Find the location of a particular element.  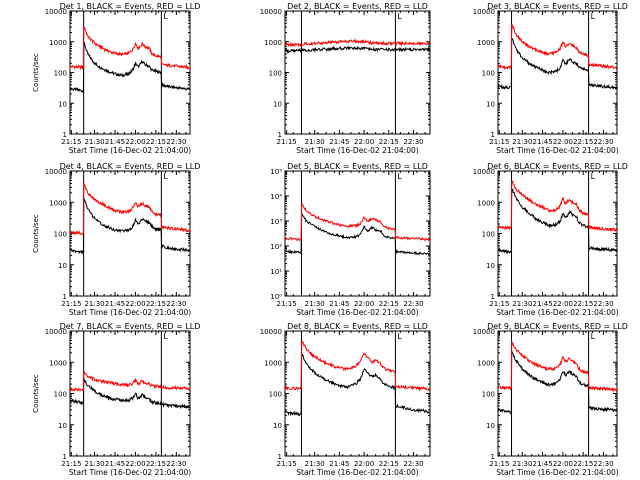

panel-4-ytick-label: 10000 is located at coordinates (56, 172).